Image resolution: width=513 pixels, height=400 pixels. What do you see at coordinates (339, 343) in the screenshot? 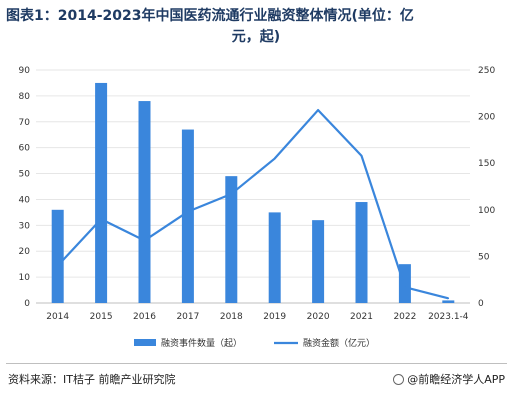
I see `legend-line-label: 融资金额（亿元）` at bounding box center [339, 343].